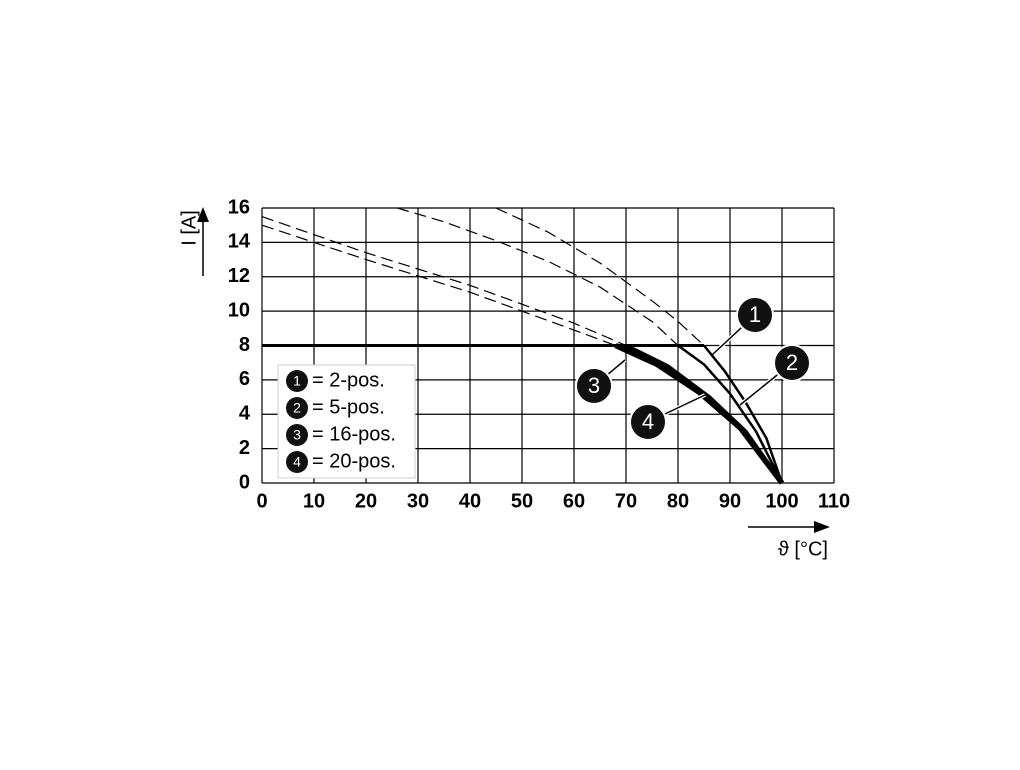 The width and height of the screenshot is (1020, 770). I want to click on x-tick-label: 90, so click(730, 501).